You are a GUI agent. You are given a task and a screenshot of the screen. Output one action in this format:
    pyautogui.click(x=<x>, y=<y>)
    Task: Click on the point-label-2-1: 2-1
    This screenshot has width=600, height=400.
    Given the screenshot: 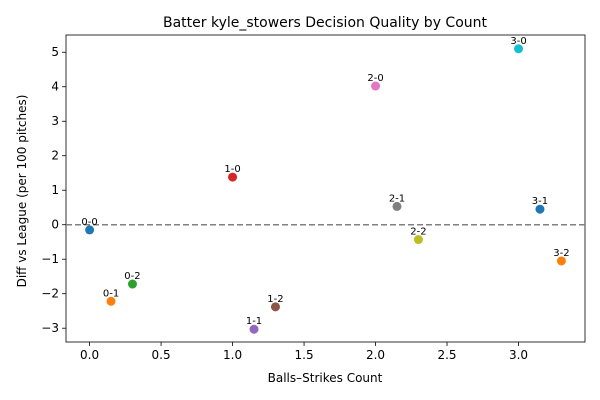 What is the action you would take?
    pyautogui.click(x=397, y=198)
    